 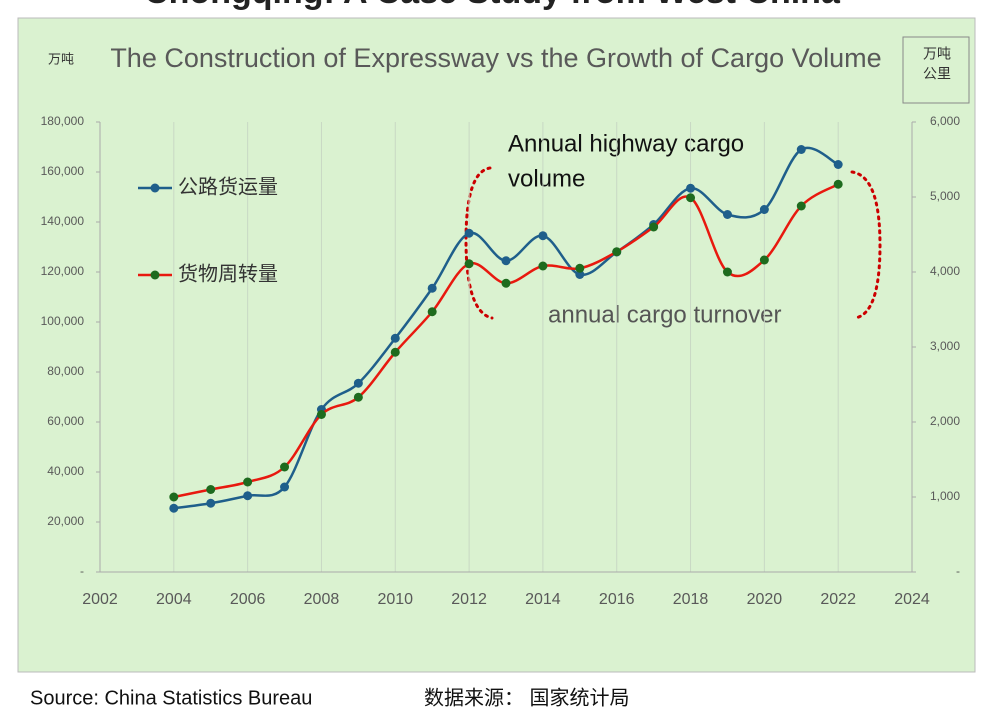 I want to click on y2-unit: 万吨, so click(x=937, y=54).